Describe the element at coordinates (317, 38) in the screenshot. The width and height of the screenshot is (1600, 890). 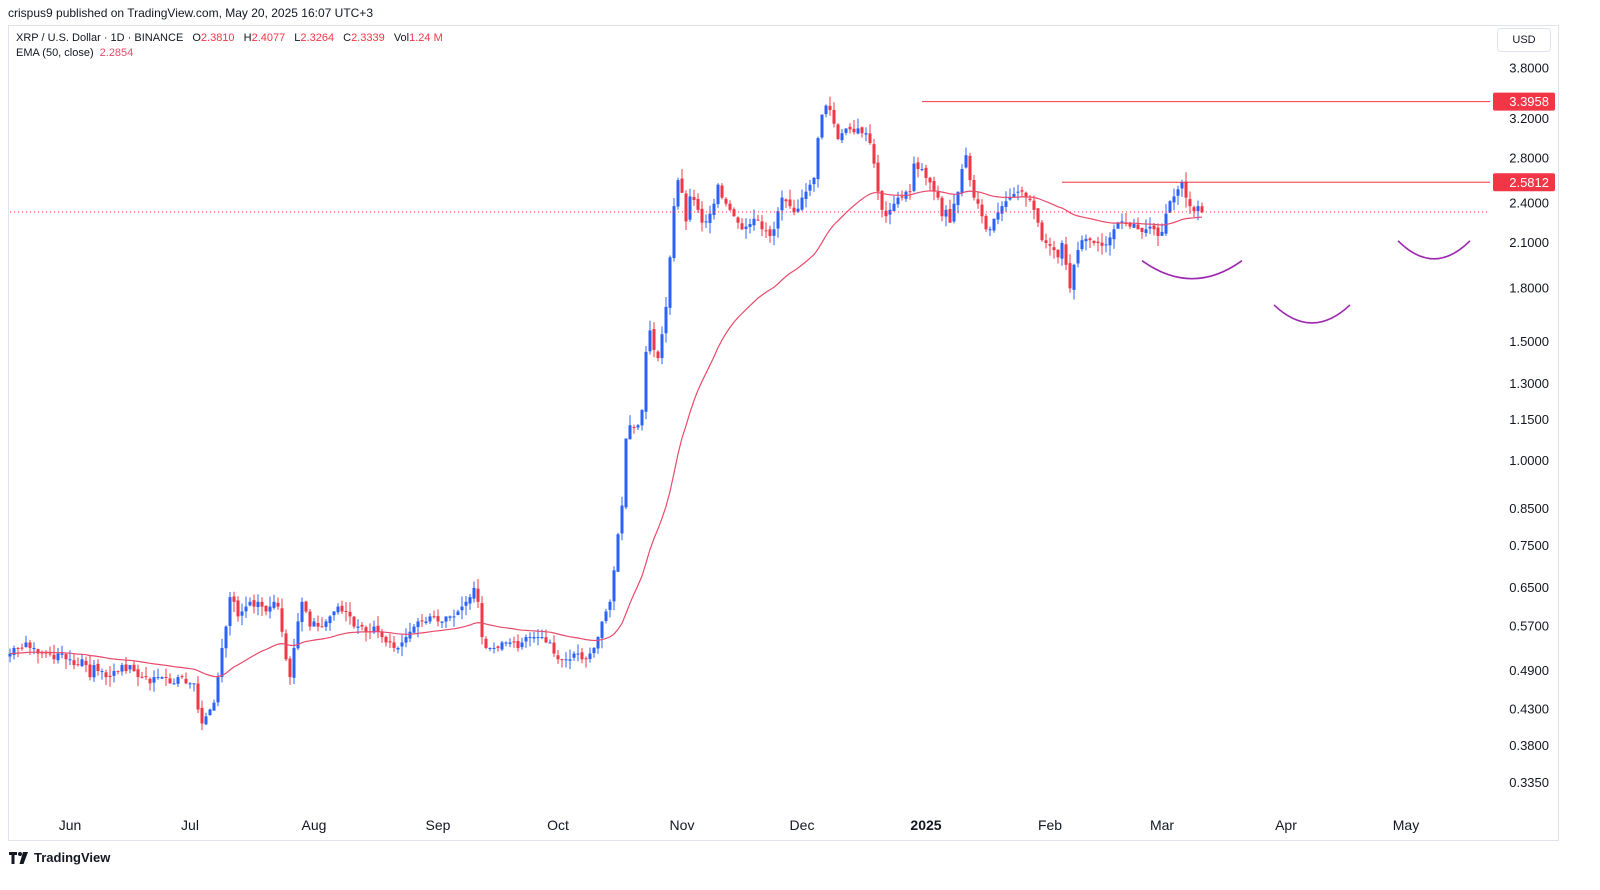
I see `low-value: 2.3264` at that location.